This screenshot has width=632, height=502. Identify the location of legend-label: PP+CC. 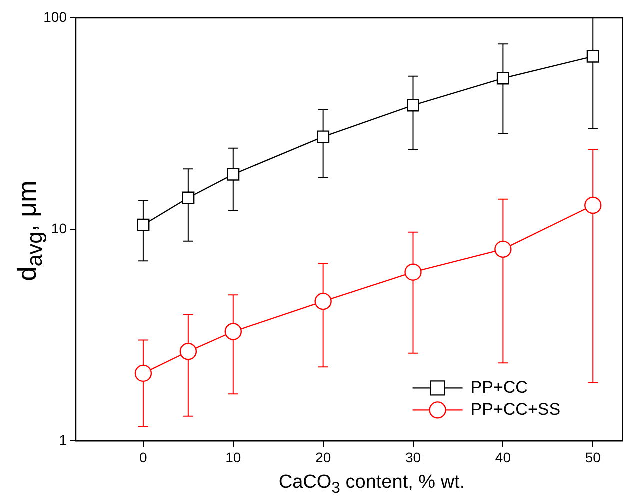
(499, 387).